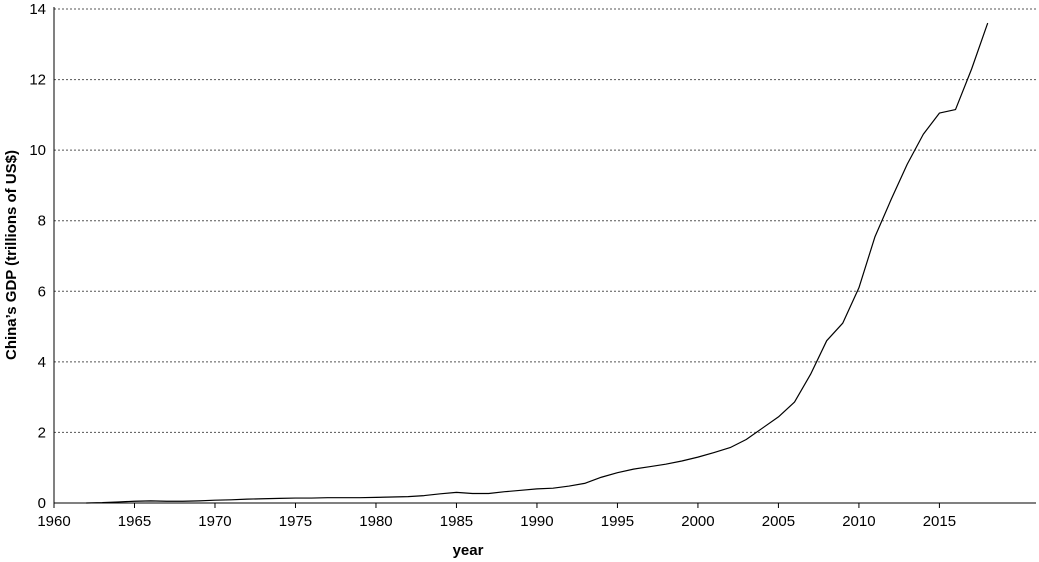 The height and width of the screenshot is (562, 1039). What do you see at coordinates (37, 9) in the screenshot?
I see `y-tick-label: 14` at bounding box center [37, 9].